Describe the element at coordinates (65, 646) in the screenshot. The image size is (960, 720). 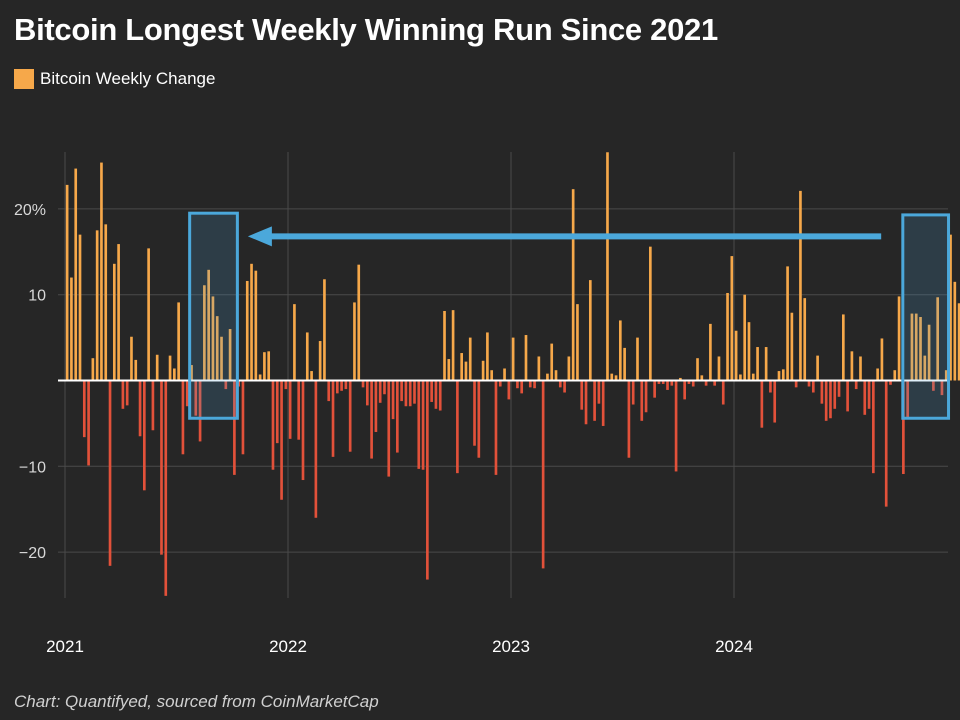
I see `x-tick-label: 2021` at that location.